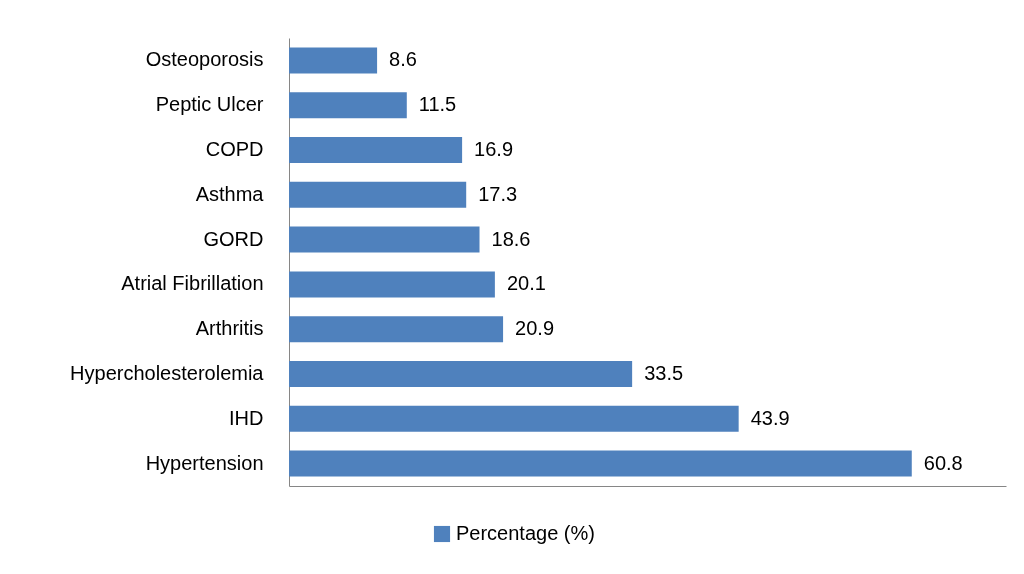  What do you see at coordinates (494, 149) in the screenshot?
I see `data-label: 16.9` at bounding box center [494, 149].